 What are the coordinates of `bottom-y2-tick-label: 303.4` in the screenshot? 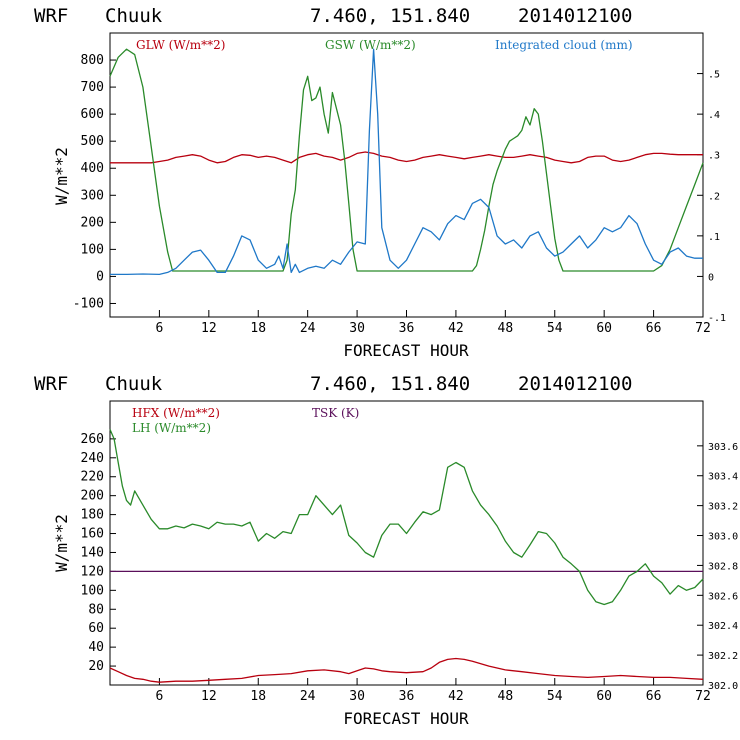 It's located at (723, 477).